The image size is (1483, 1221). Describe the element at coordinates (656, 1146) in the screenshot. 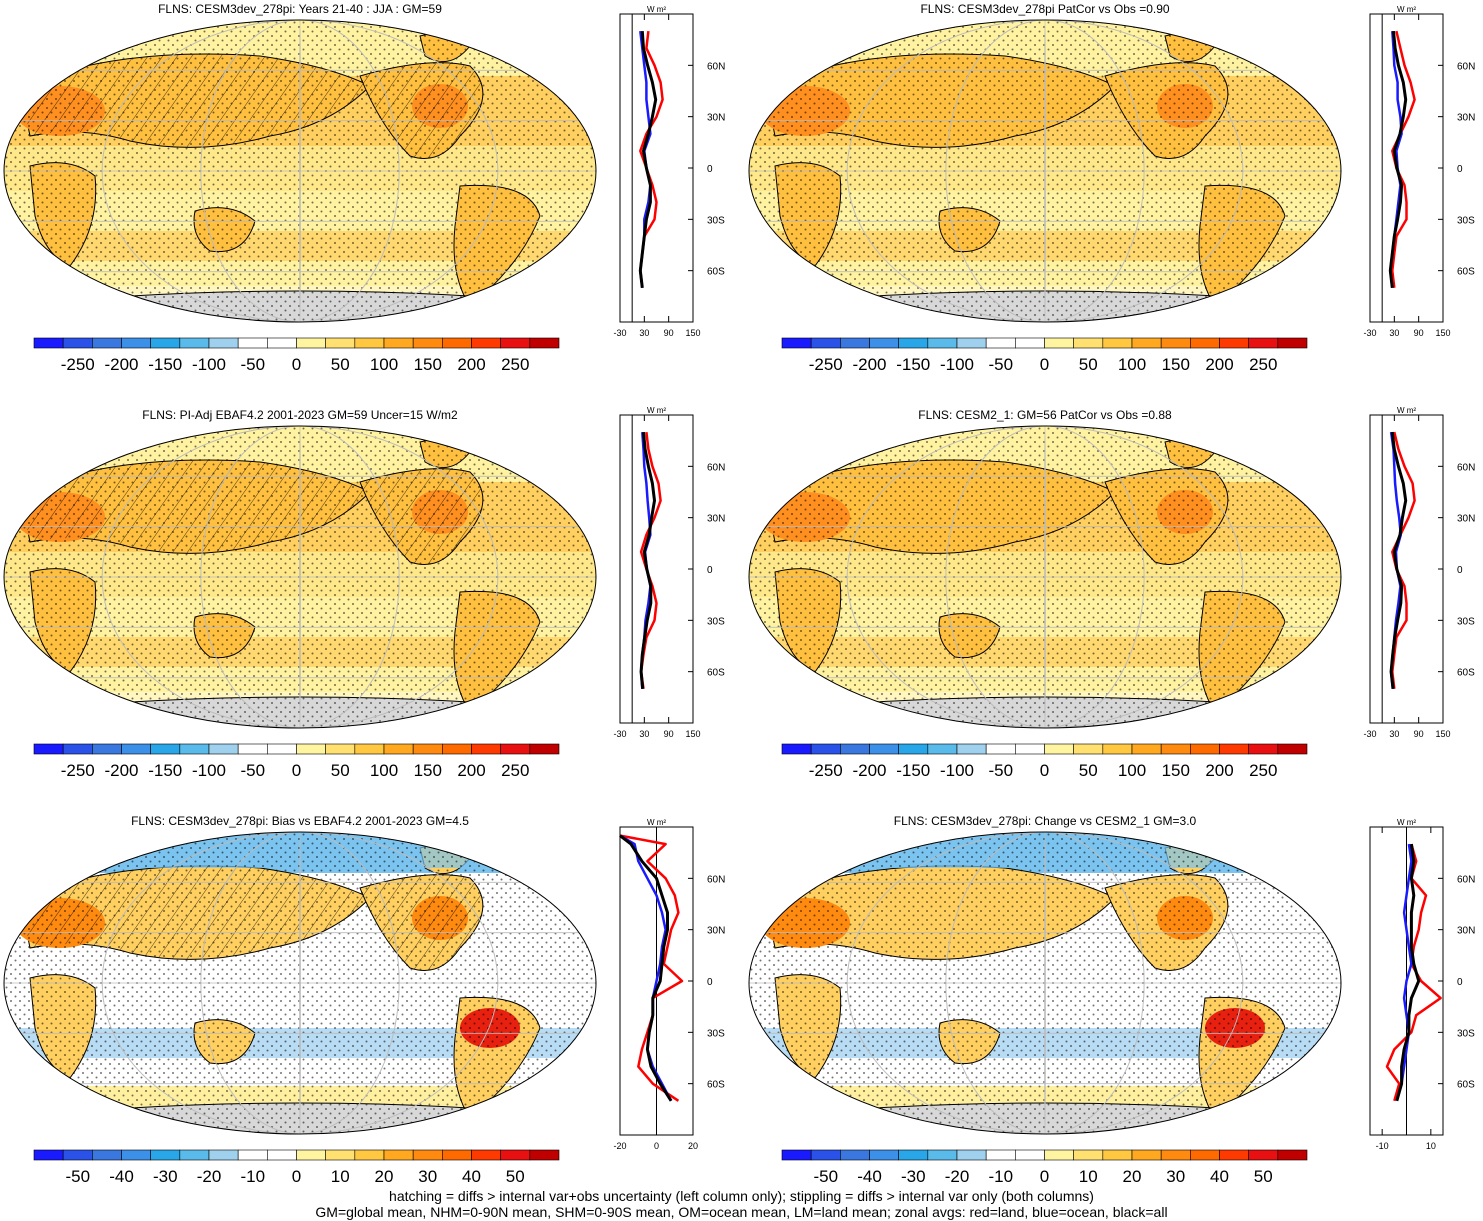

I see `zonal-xtick-label: 0` at that location.